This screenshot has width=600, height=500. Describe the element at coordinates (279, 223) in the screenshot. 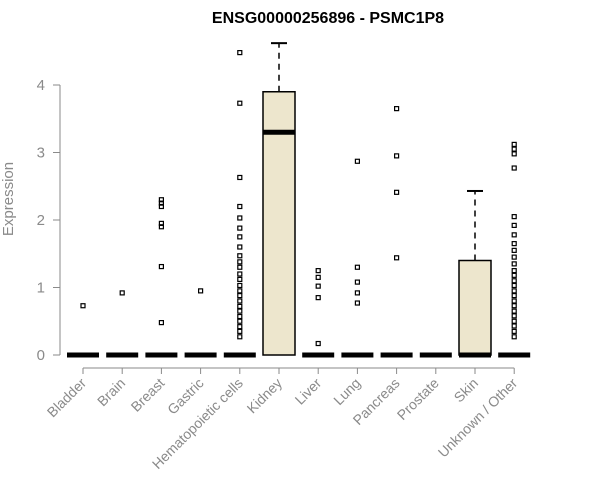

I see `box-iqr` at that location.